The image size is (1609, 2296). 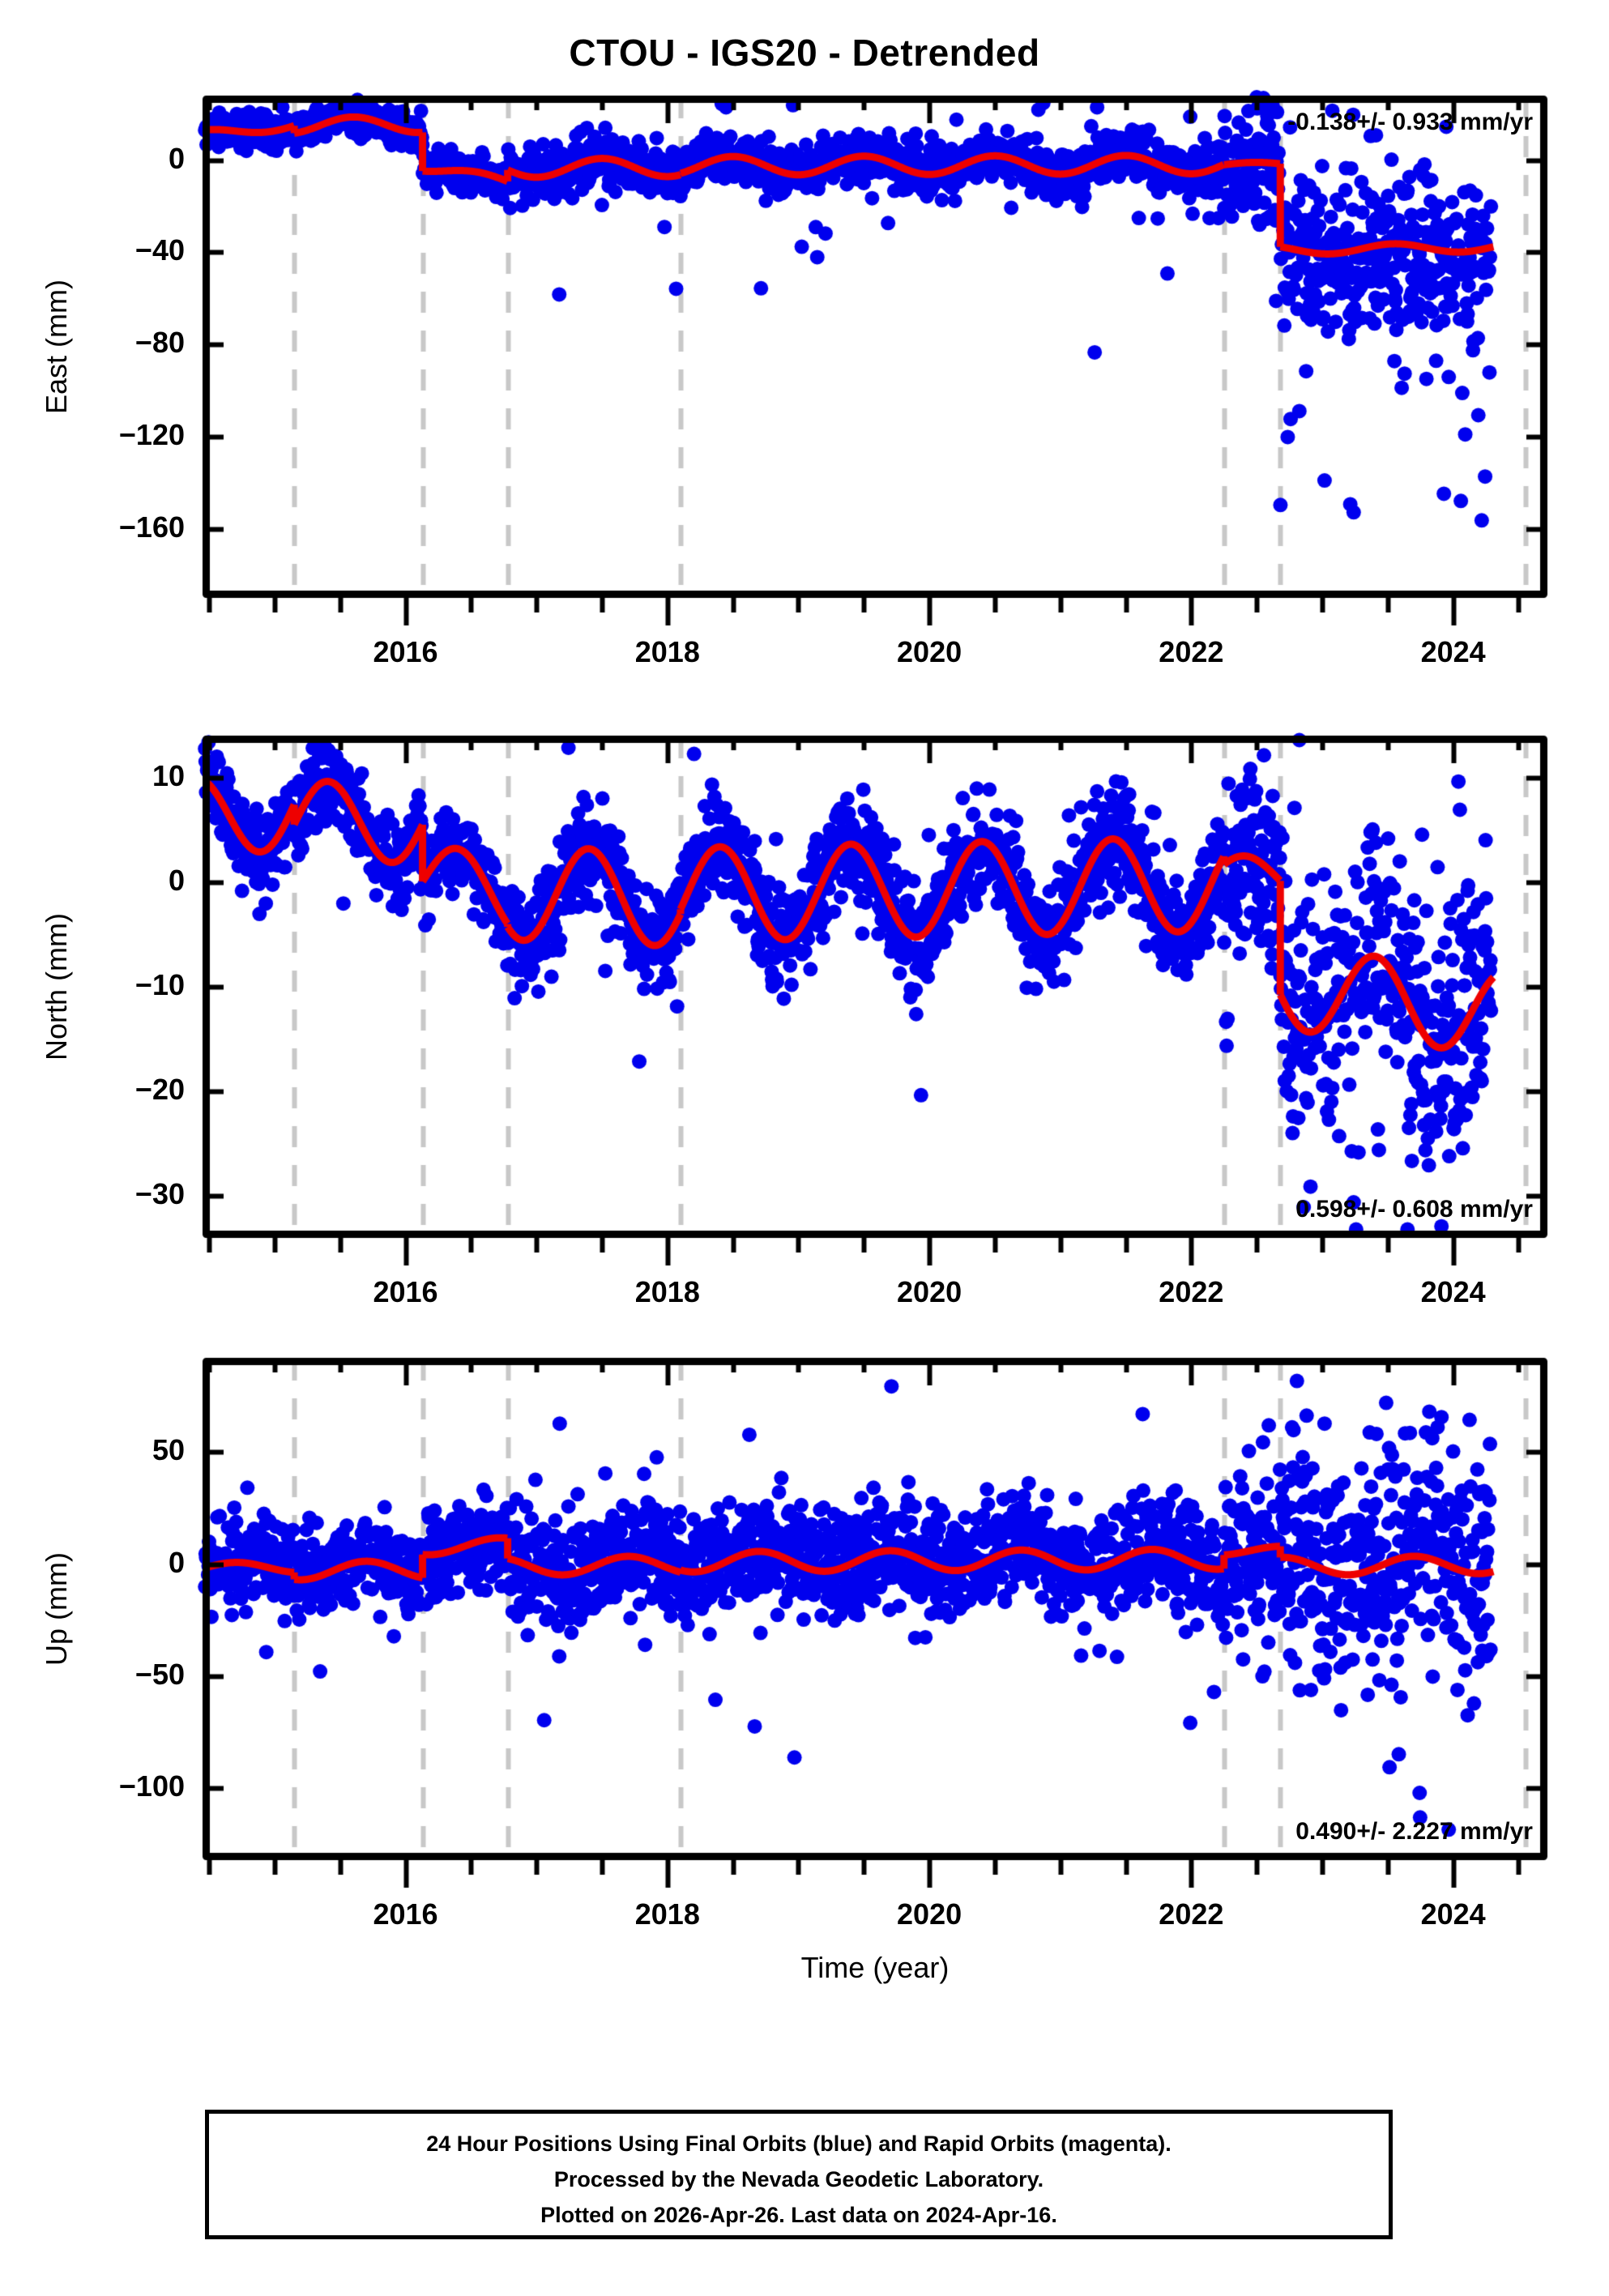 What do you see at coordinates (929, 1914) in the screenshot?
I see `x-tick-label-up-2: 2020` at bounding box center [929, 1914].